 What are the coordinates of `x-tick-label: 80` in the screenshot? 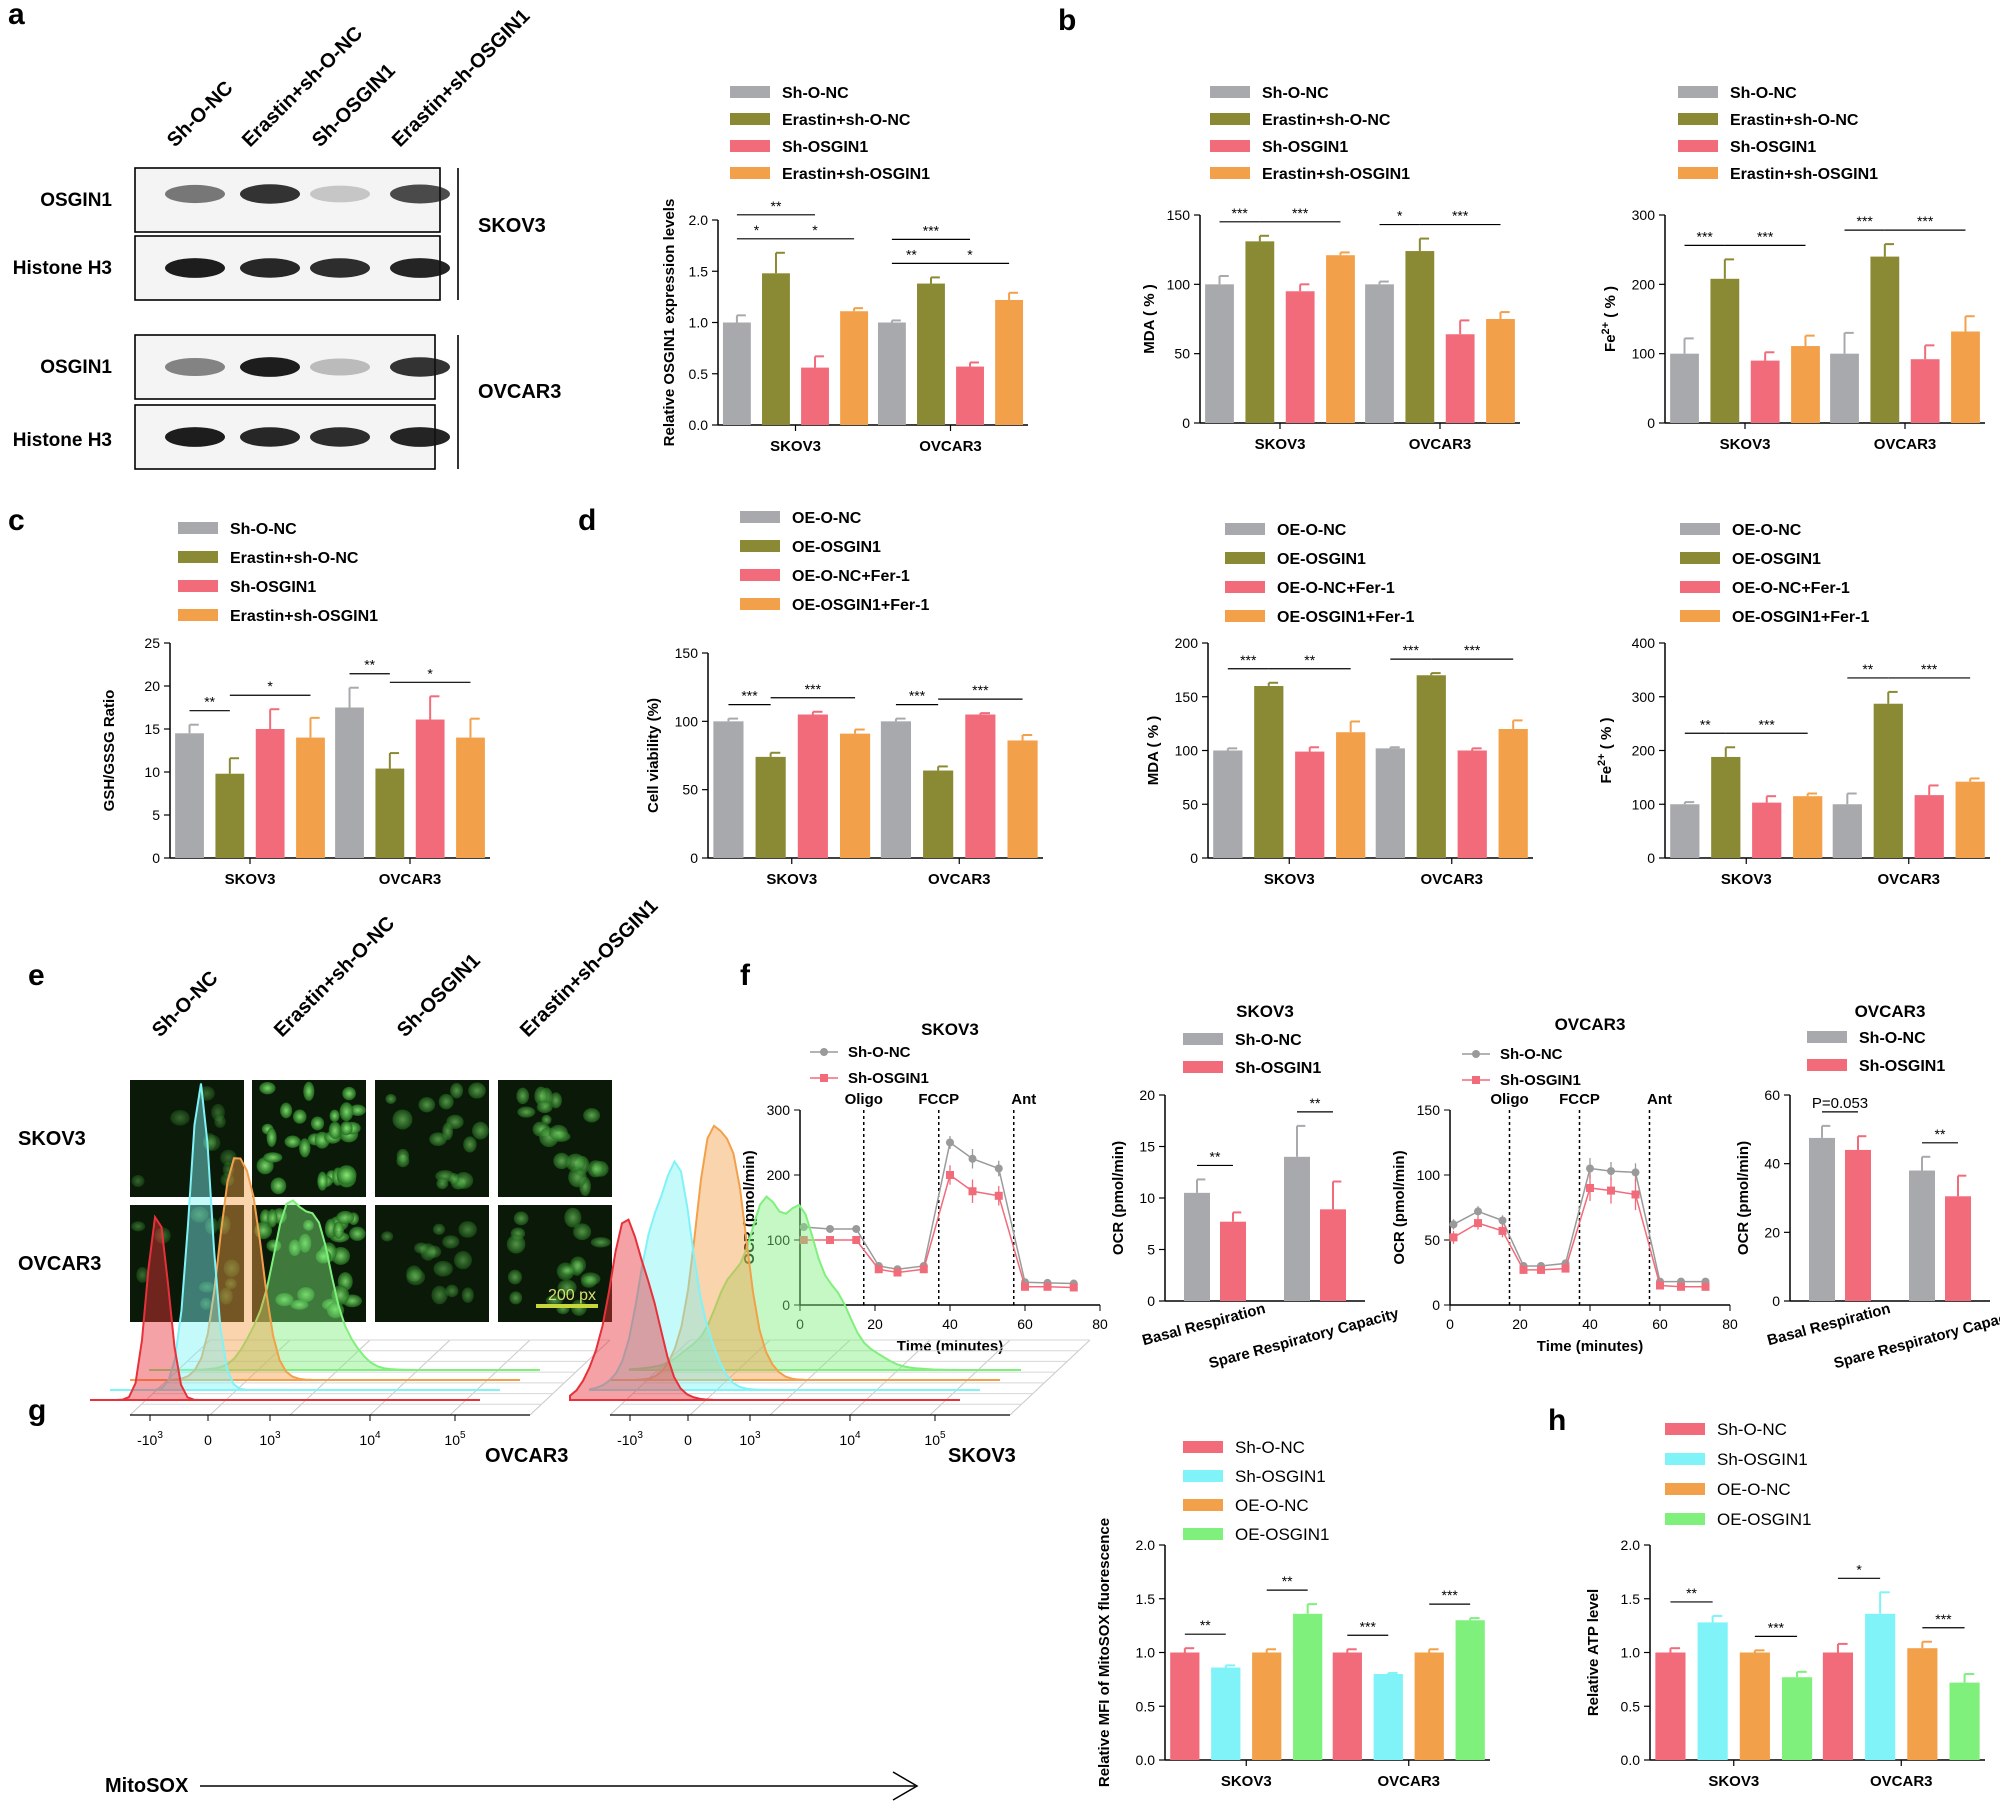 It's located at (1100, 1324).